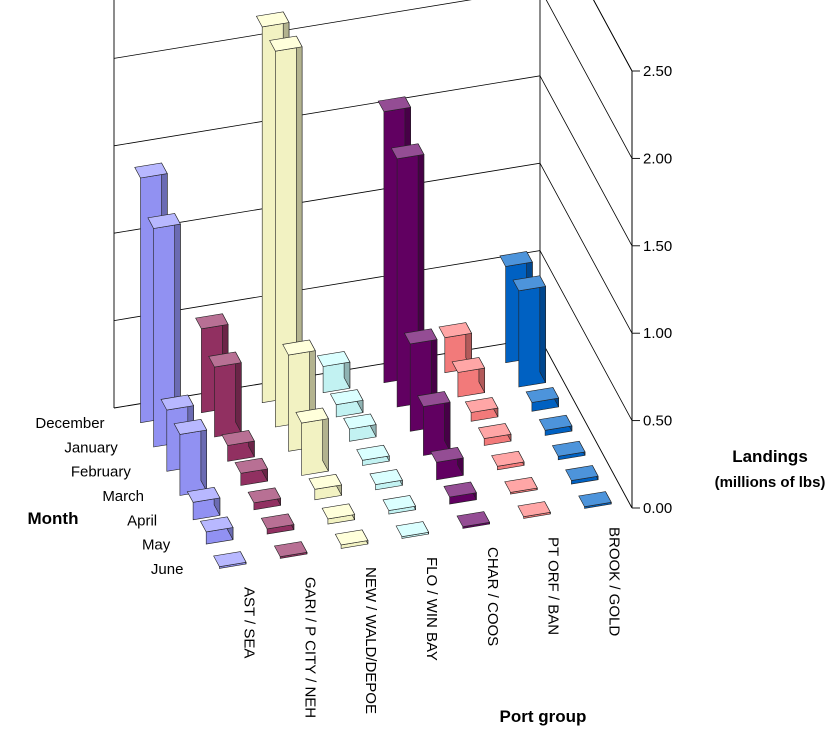 This screenshot has height=745, width=836. What do you see at coordinates (614, 581) in the screenshot?
I see `x-tick-label: BROOK / GOLD` at bounding box center [614, 581].